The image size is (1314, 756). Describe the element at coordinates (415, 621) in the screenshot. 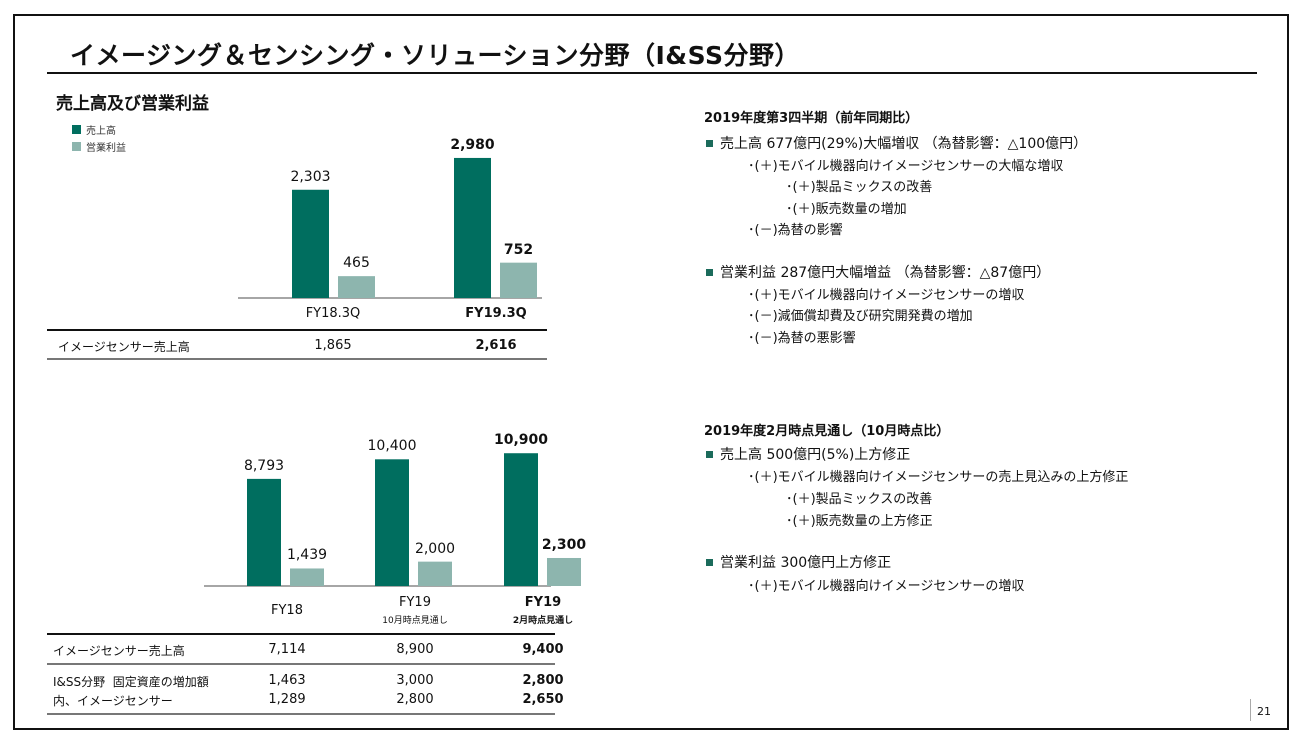

I see `x-tick-sublabel: 10月時点見通し` at that location.